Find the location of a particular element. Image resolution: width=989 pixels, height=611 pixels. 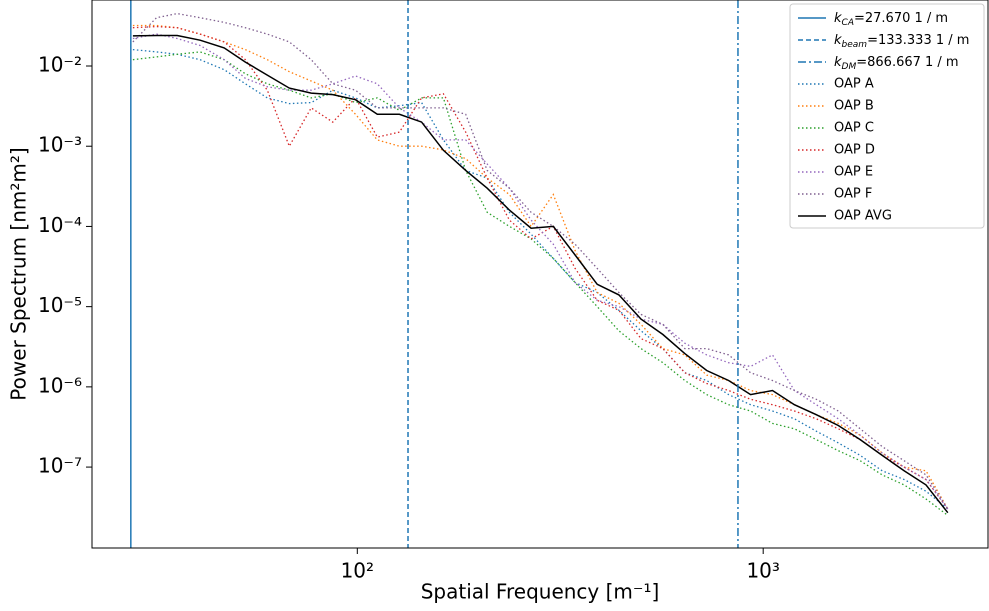

legend-subscript: beam is located at coordinates (855, 45).